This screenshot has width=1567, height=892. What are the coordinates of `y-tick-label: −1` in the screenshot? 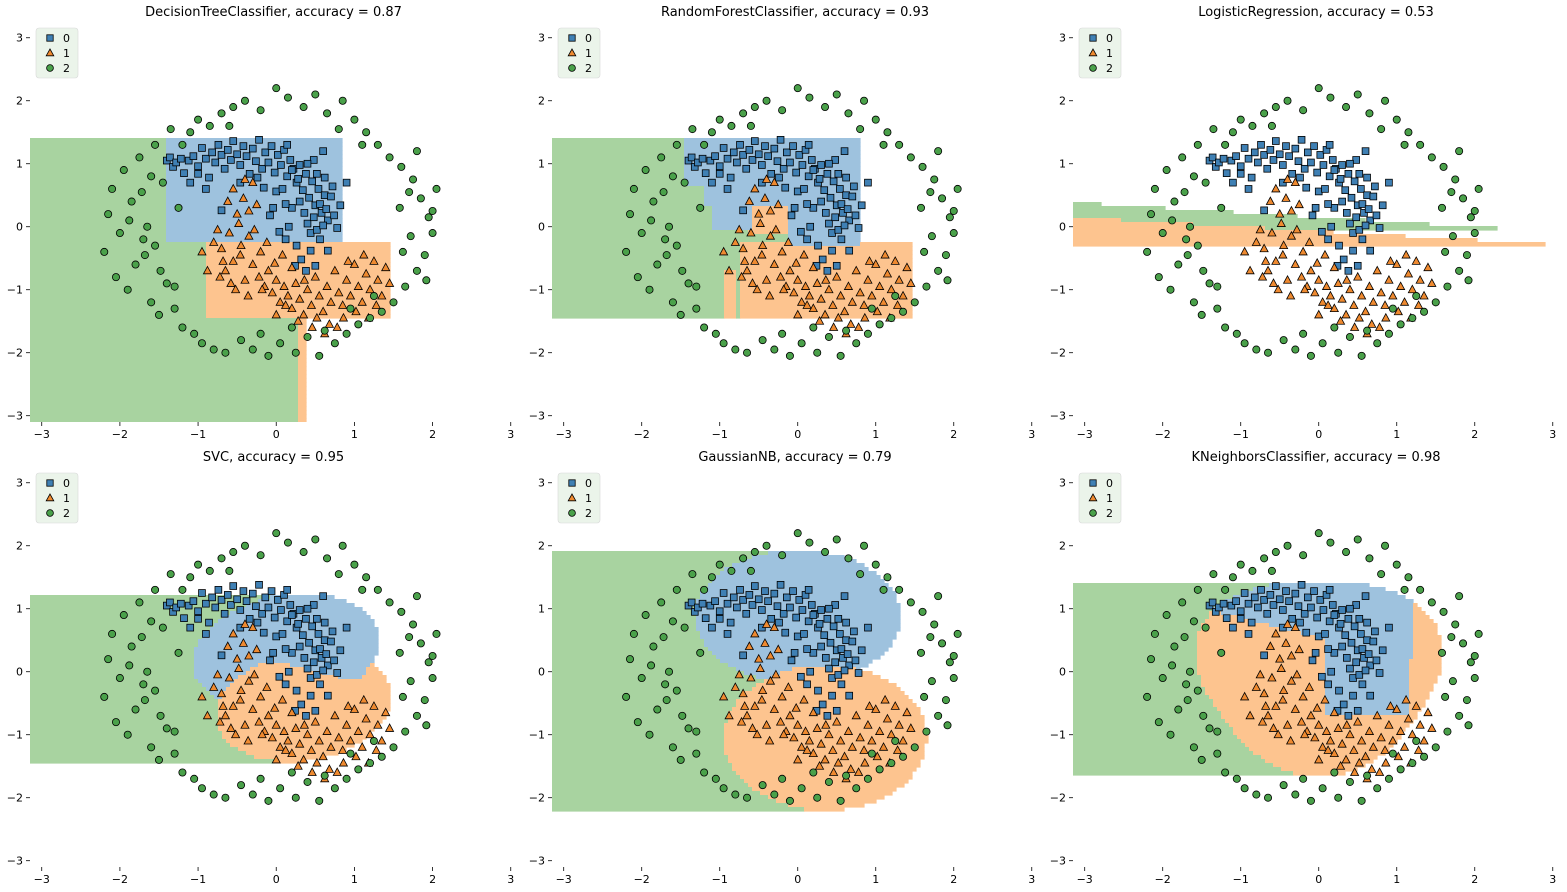 It's located at (15, 290).